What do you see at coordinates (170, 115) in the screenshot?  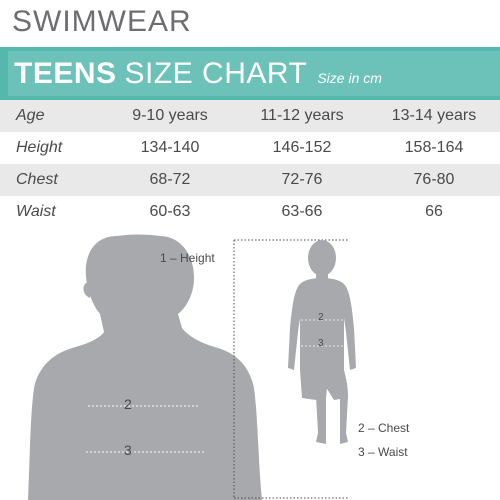 I see `table-cell: 9-10 years` at bounding box center [170, 115].